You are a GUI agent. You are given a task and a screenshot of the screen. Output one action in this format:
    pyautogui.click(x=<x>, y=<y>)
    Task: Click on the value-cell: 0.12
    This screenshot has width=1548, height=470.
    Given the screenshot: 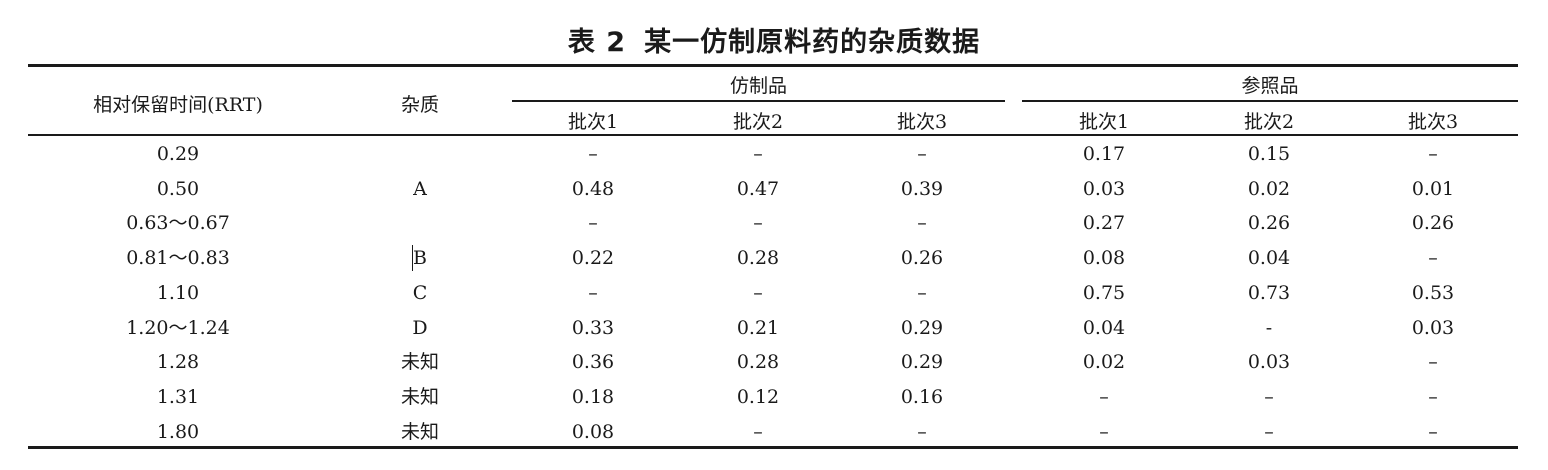 What is the action you would take?
    pyautogui.click(x=758, y=397)
    